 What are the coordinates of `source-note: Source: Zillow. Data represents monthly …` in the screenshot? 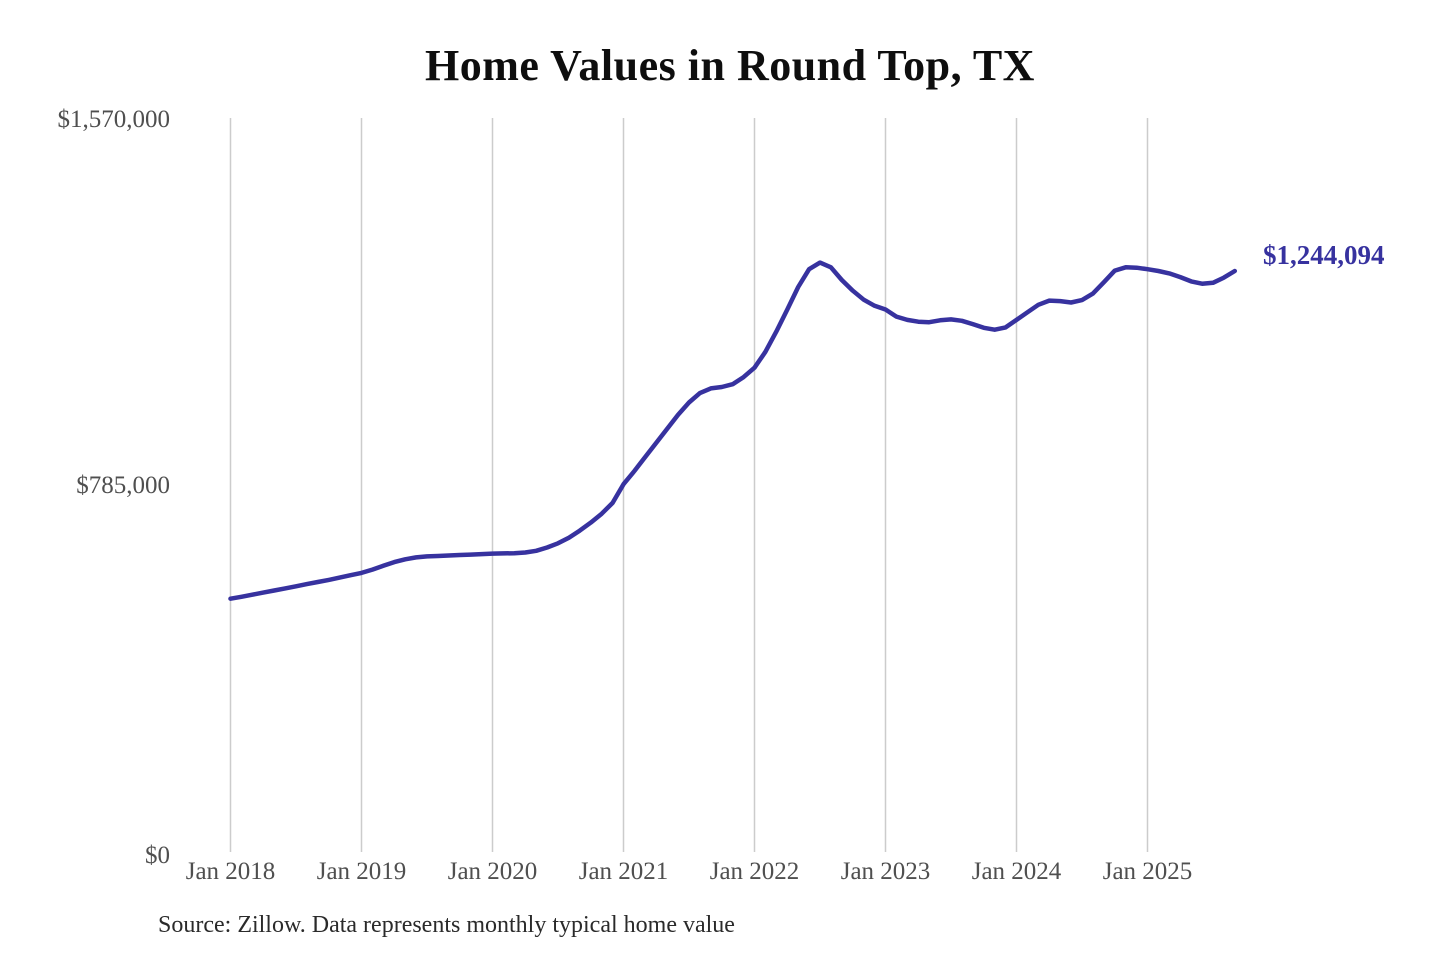 It's located at (446, 925).